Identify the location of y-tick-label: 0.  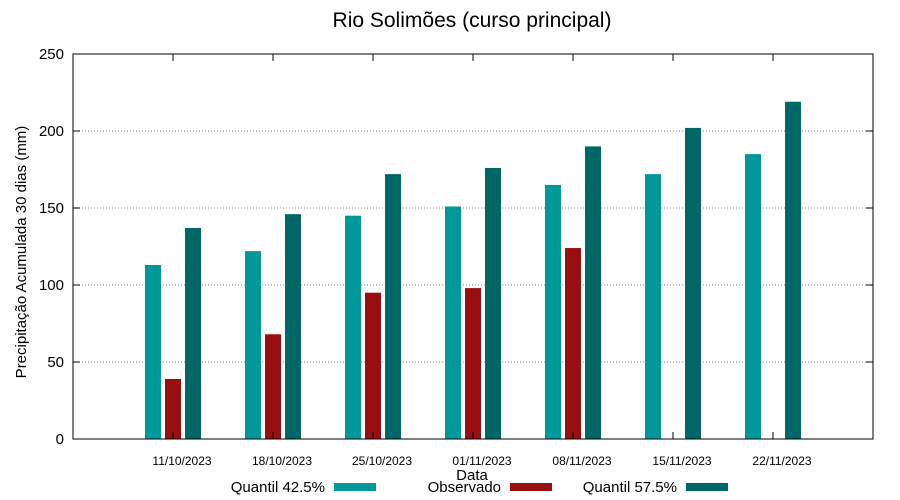
(60, 439).